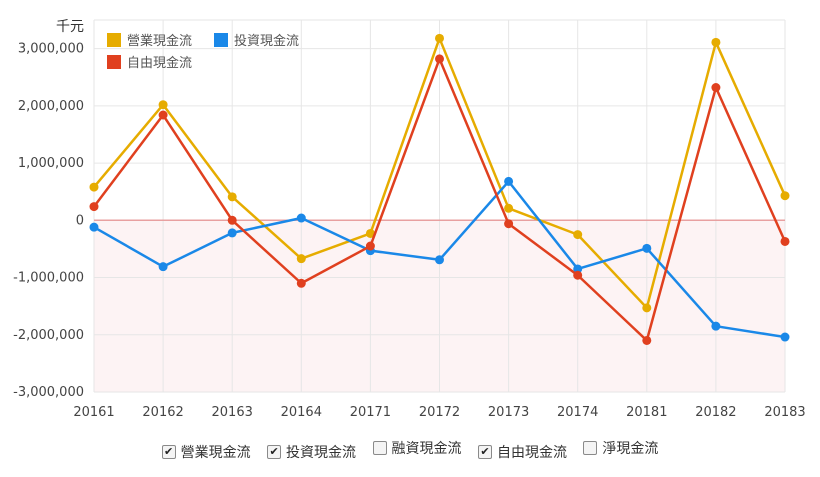 This screenshot has height=477, width=820. What do you see at coordinates (70, 27) in the screenshot?
I see `y-unit-label: 千元` at bounding box center [70, 27].